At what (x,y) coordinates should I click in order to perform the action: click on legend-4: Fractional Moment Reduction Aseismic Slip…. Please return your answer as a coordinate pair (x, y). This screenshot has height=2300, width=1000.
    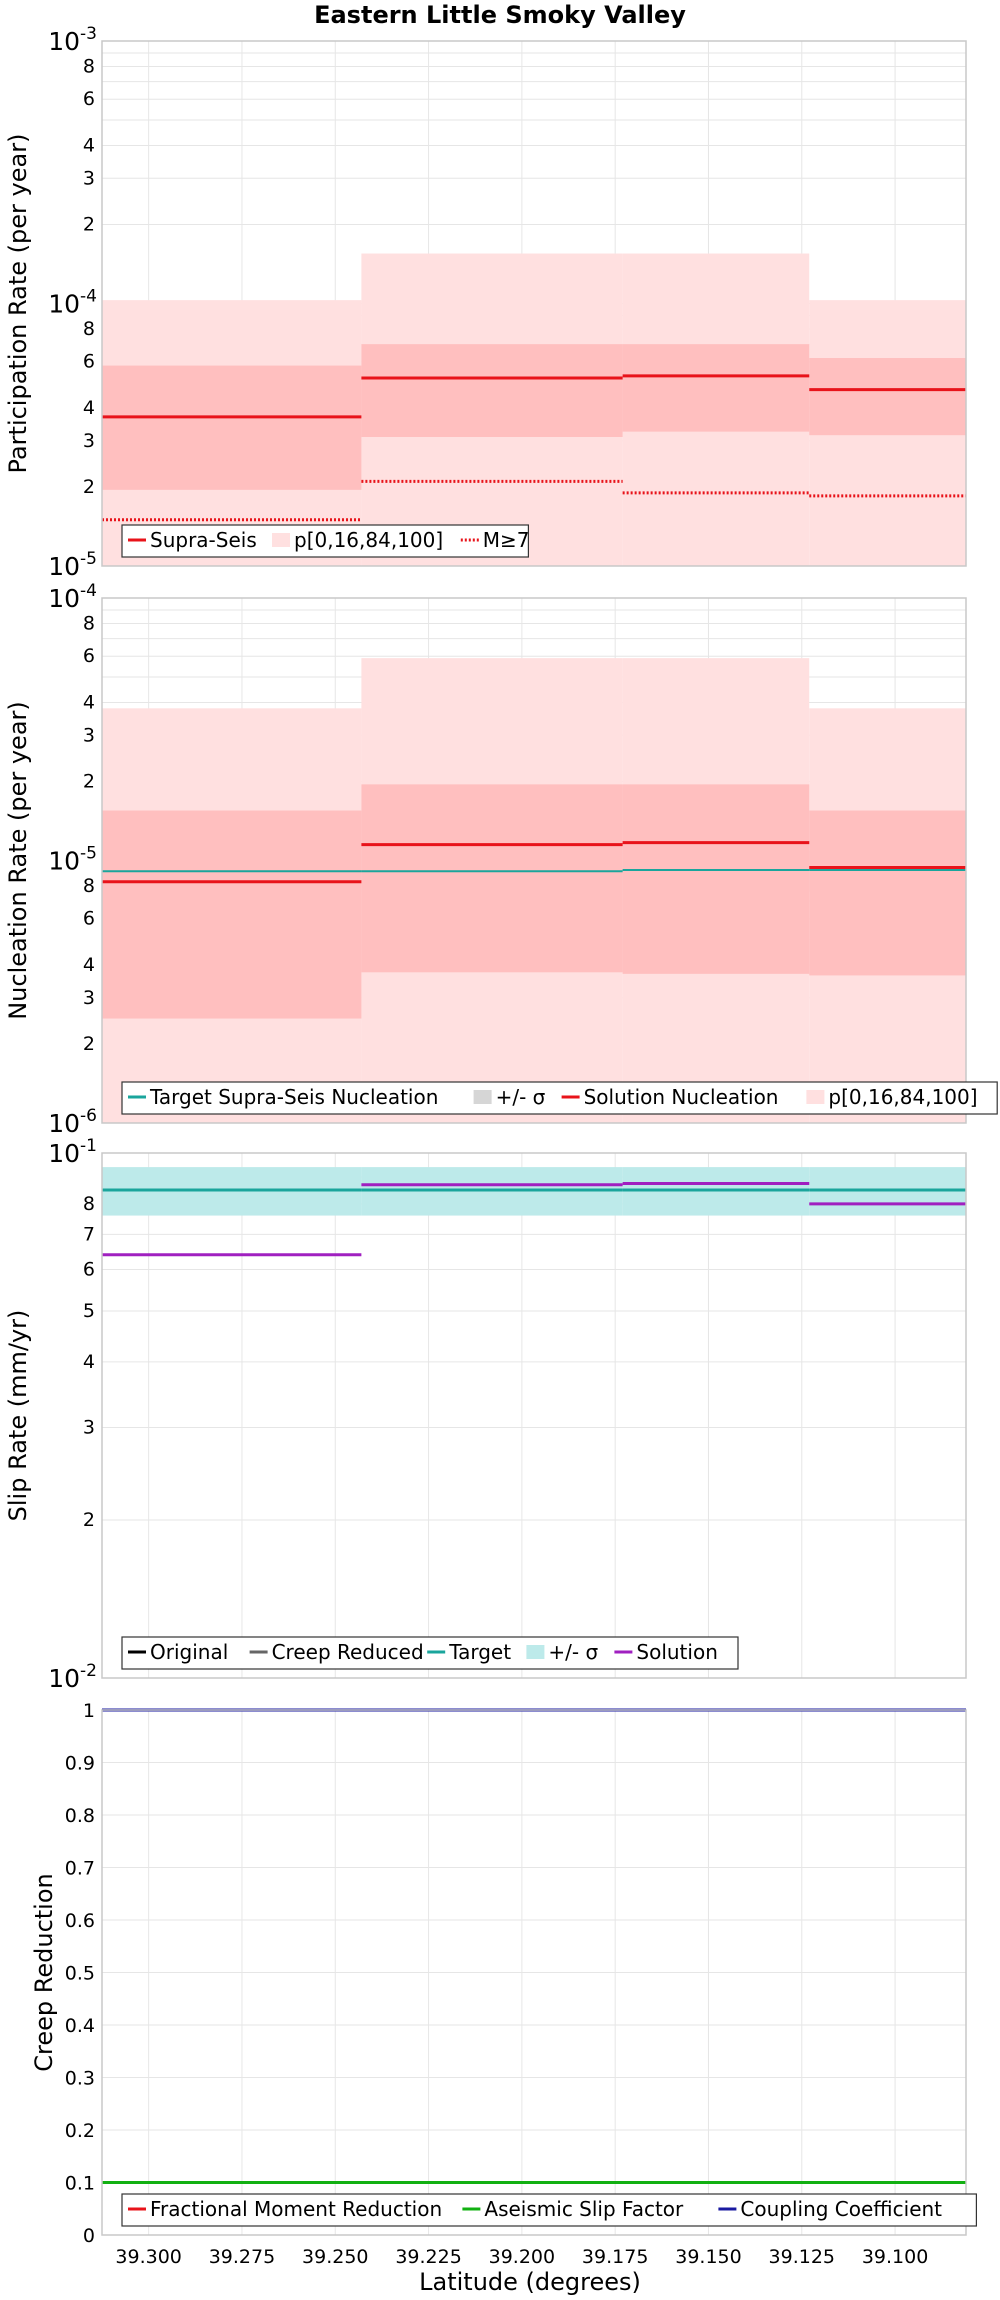
    Looking at the image, I should click on (549, 2210).